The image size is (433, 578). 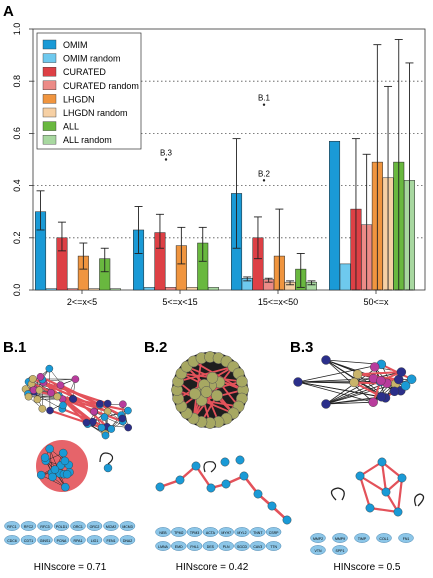 What do you see at coordinates (362, 539) in the screenshot?
I see `isolated-node-label: TIMP` at bounding box center [362, 539].